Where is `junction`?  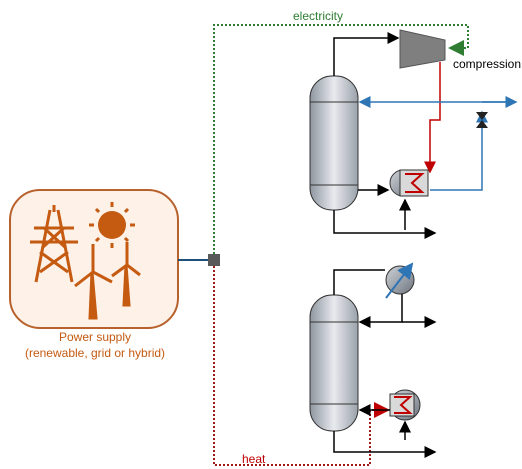
junction is located at coordinates (214, 260).